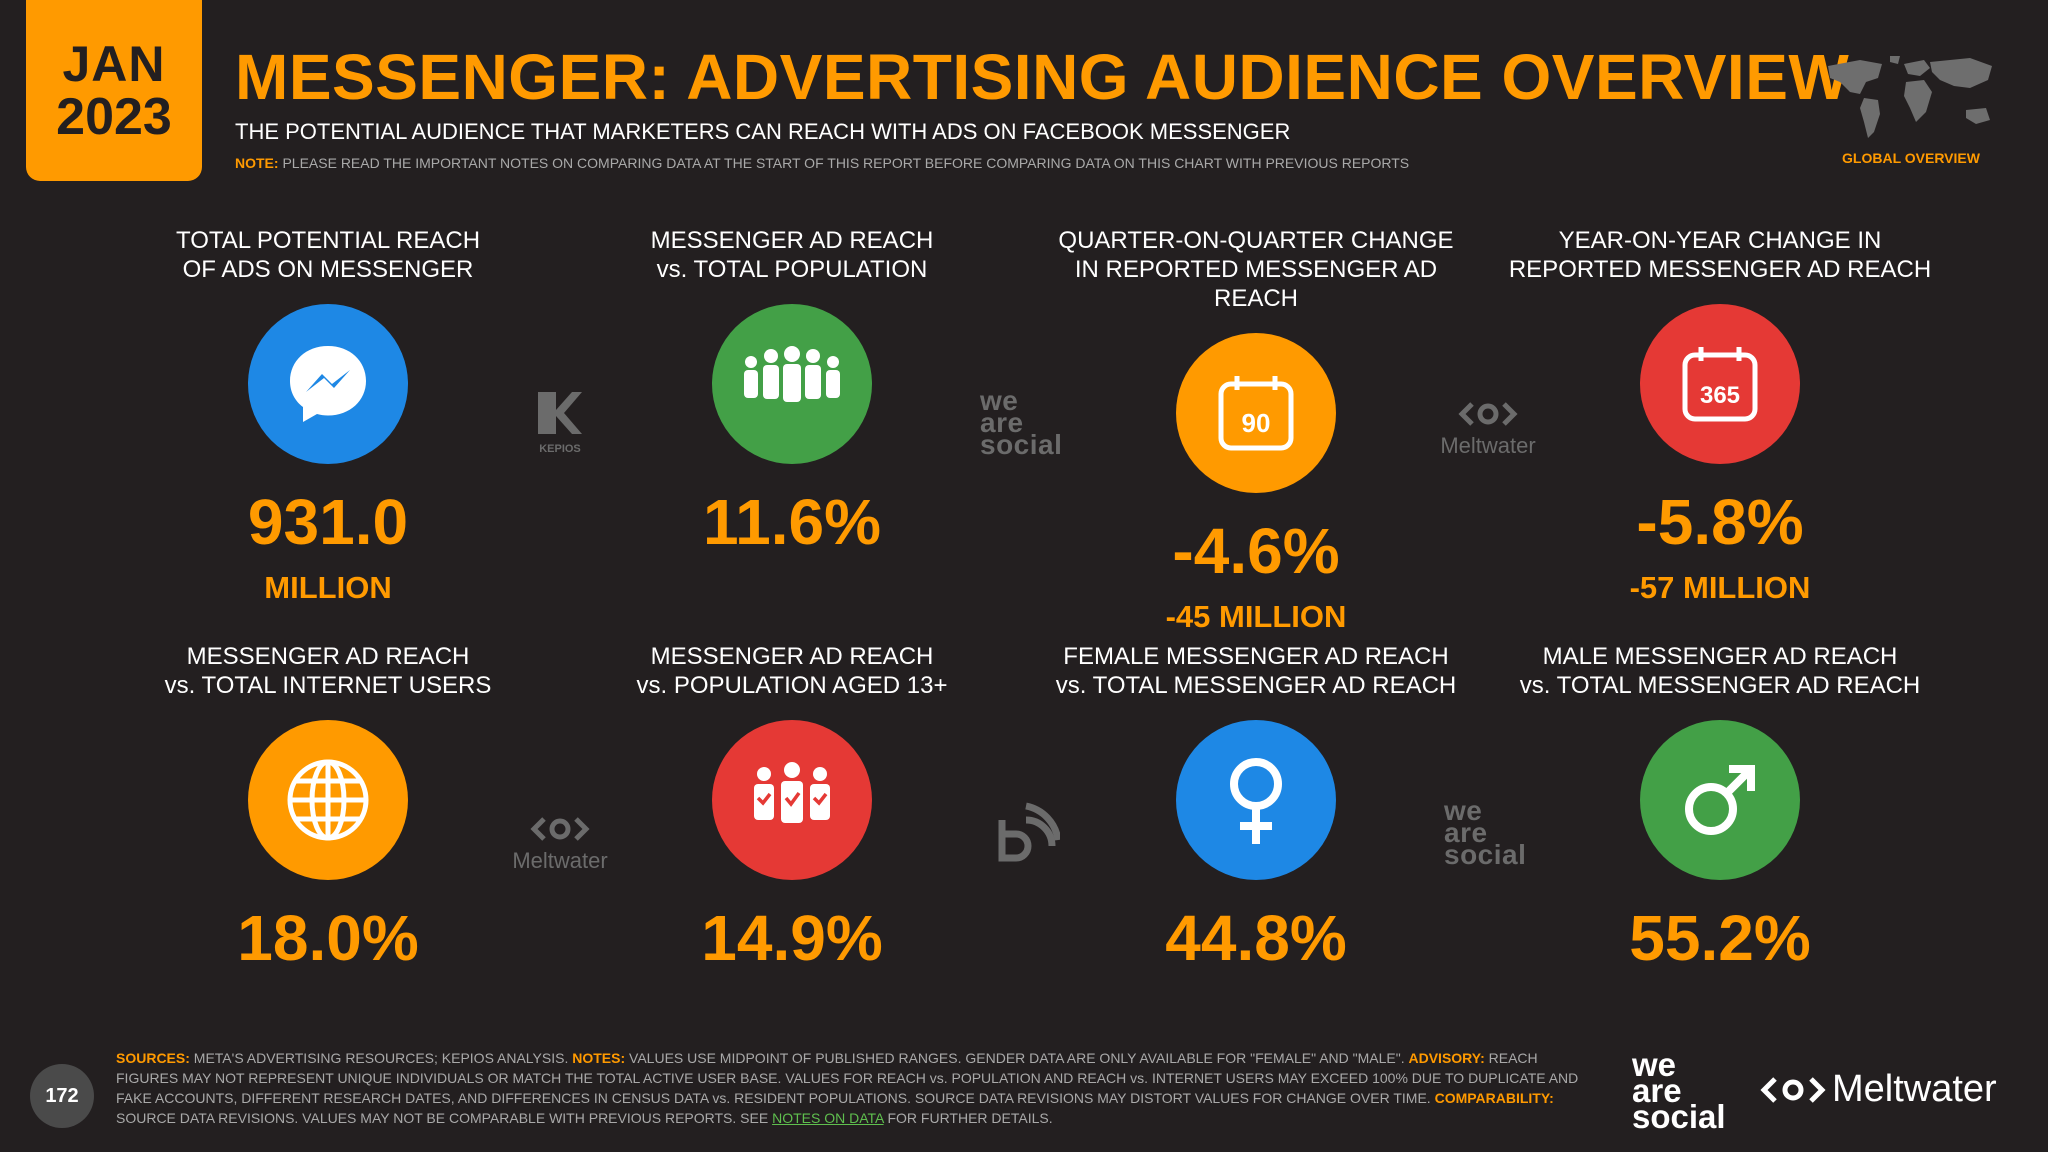  I want to click on stat-label: MESSENGER AD REACH vs. TOTAL POPULATION, so click(792, 255).